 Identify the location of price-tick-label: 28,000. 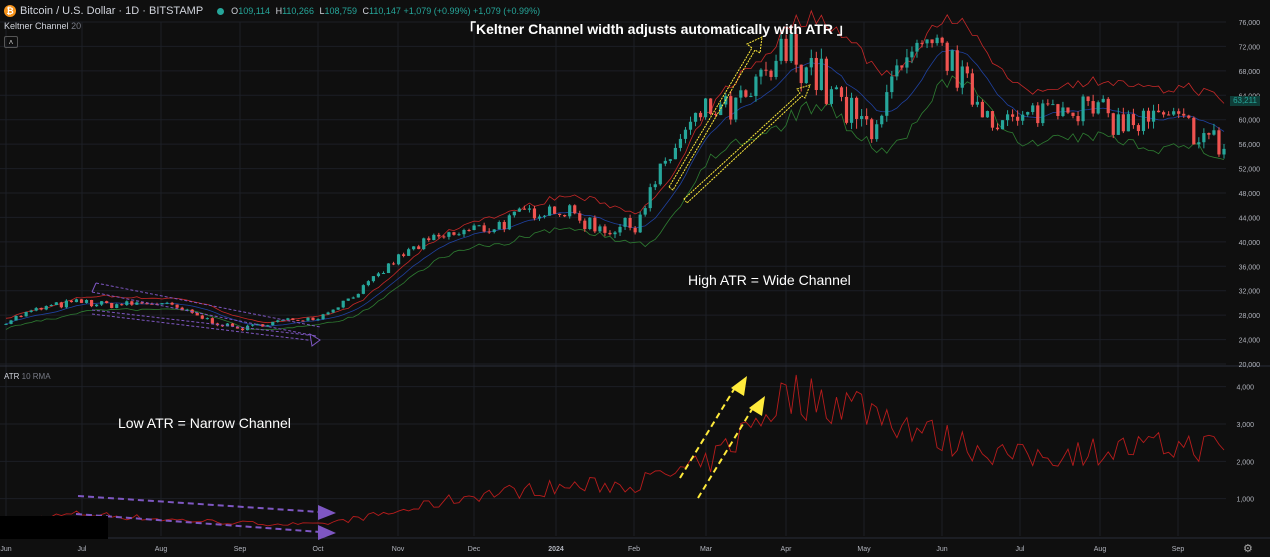
(1250, 316).